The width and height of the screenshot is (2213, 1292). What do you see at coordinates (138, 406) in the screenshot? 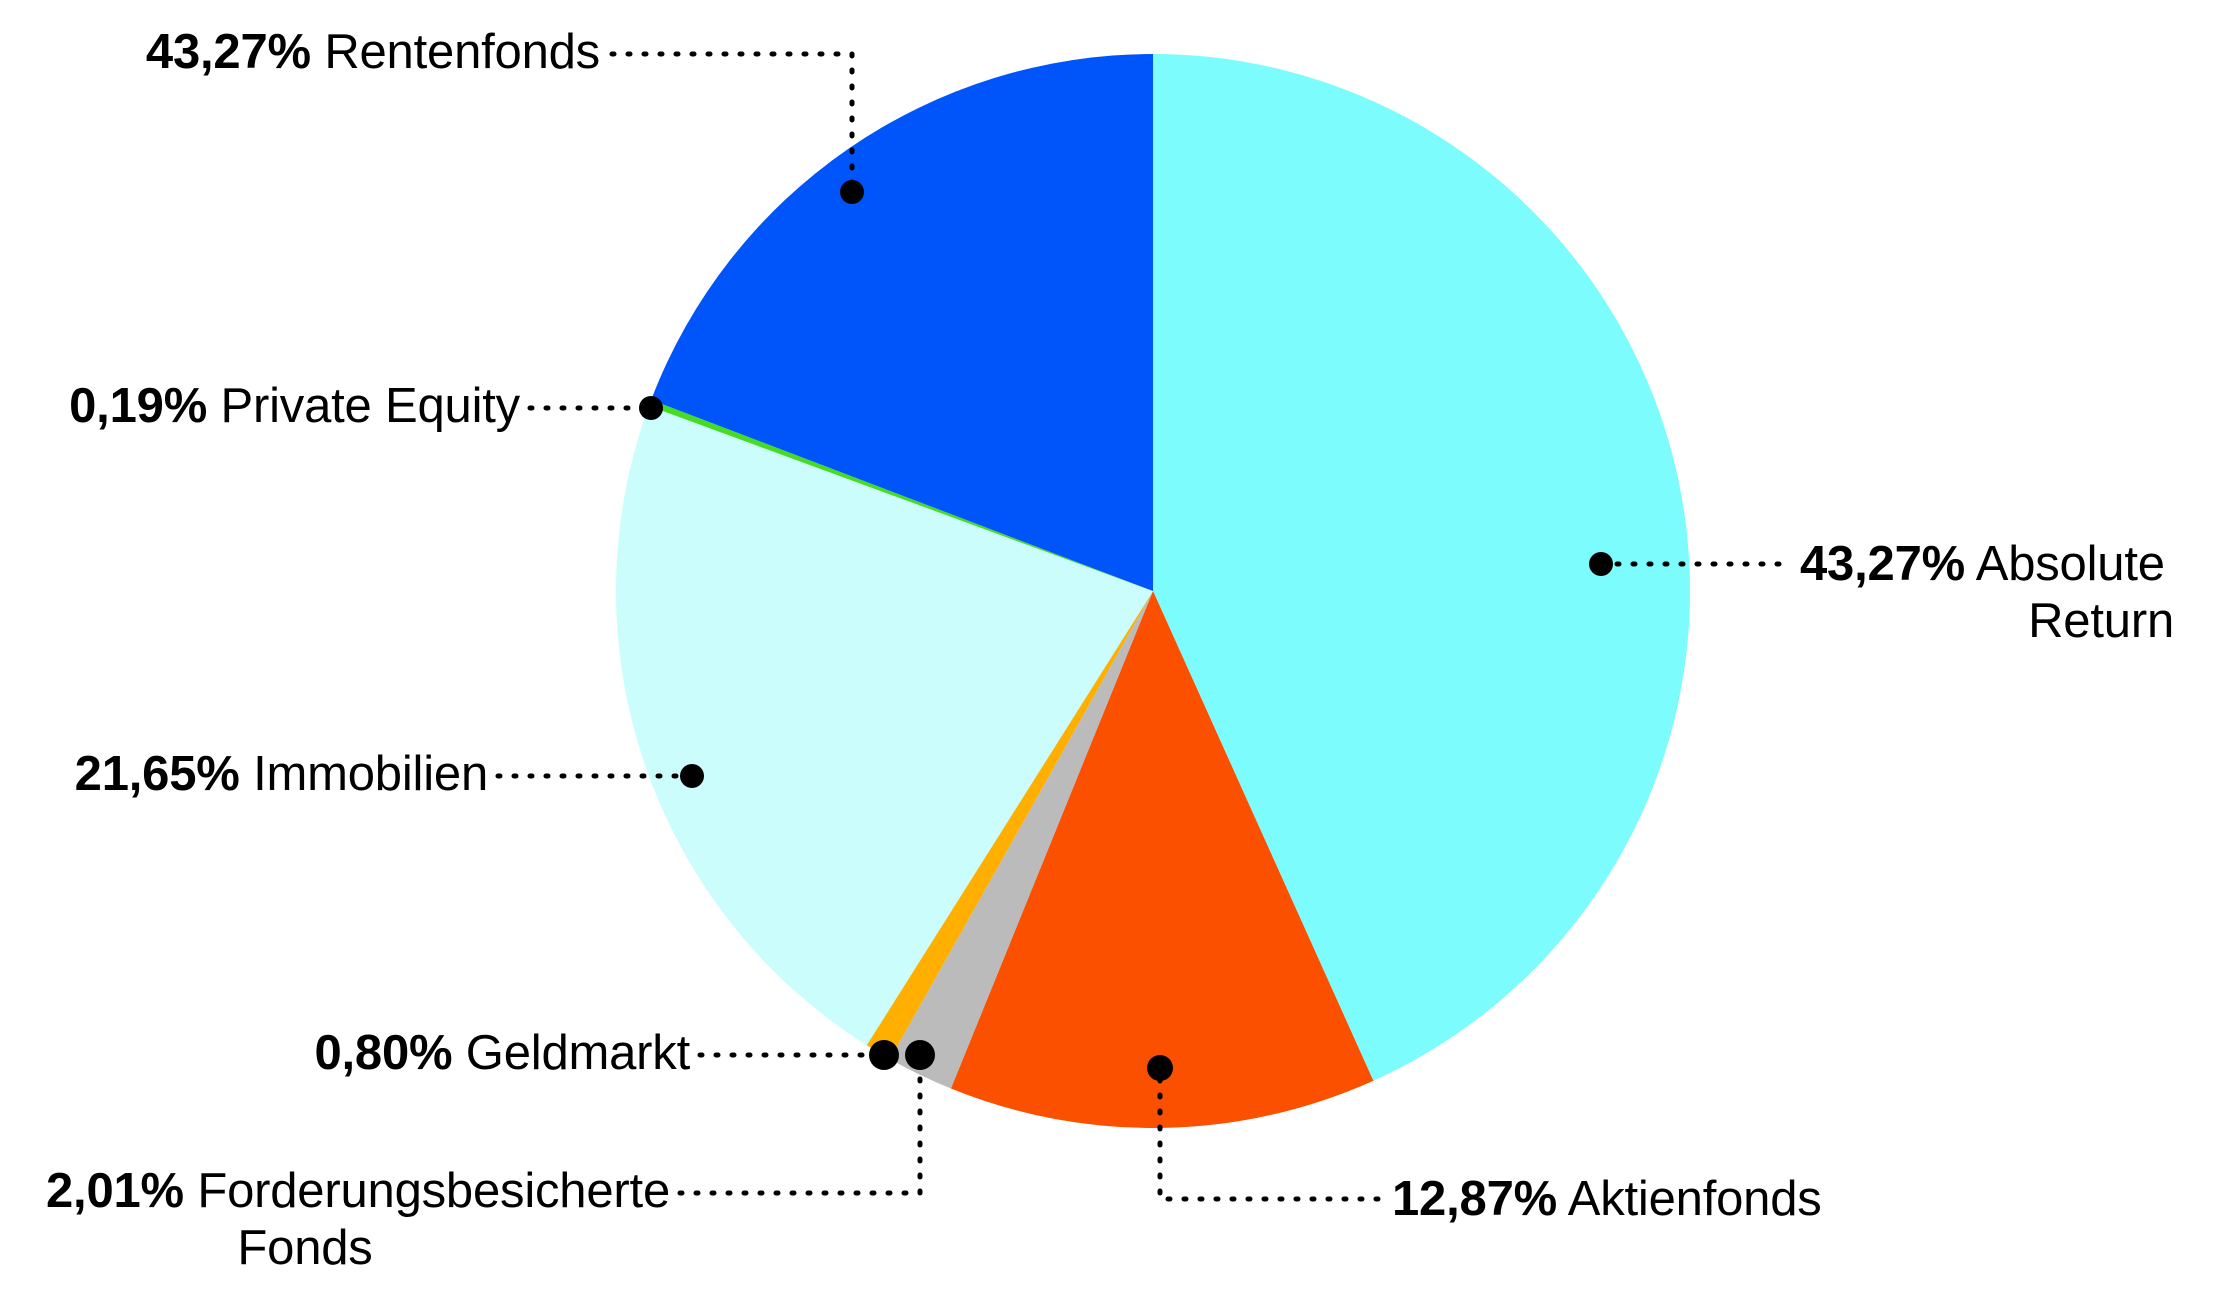
I see `callout-private-equity-pct: 0,19%` at bounding box center [138, 406].